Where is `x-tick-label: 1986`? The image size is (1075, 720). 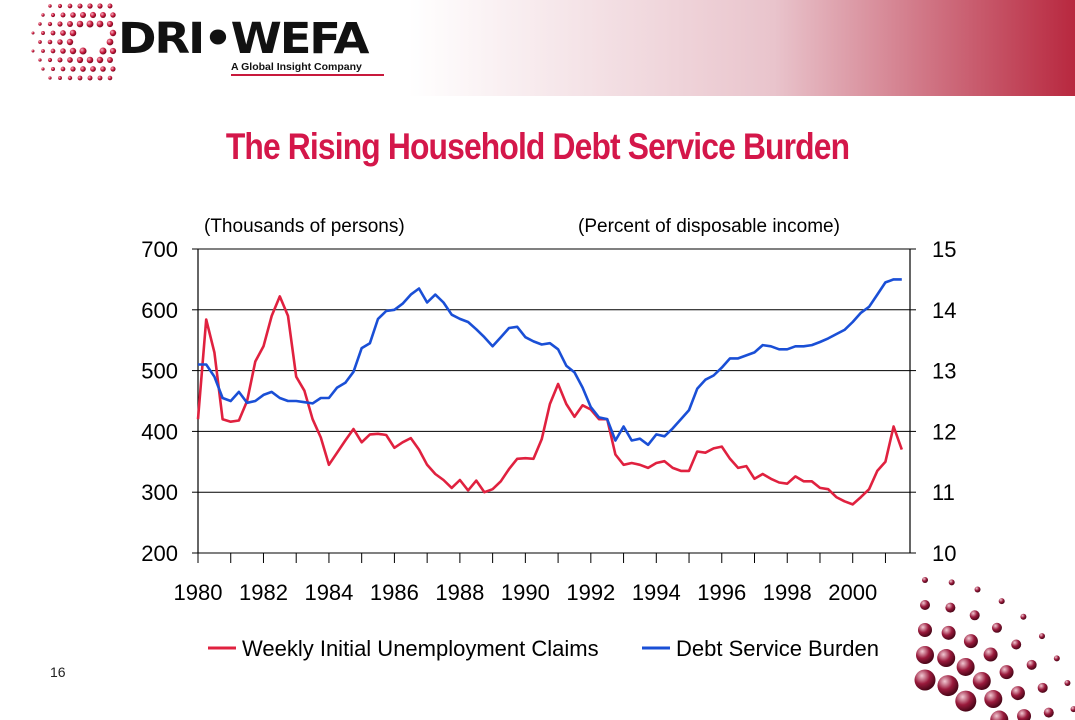 x-tick-label: 1986 is located at coordinates (394, 592).